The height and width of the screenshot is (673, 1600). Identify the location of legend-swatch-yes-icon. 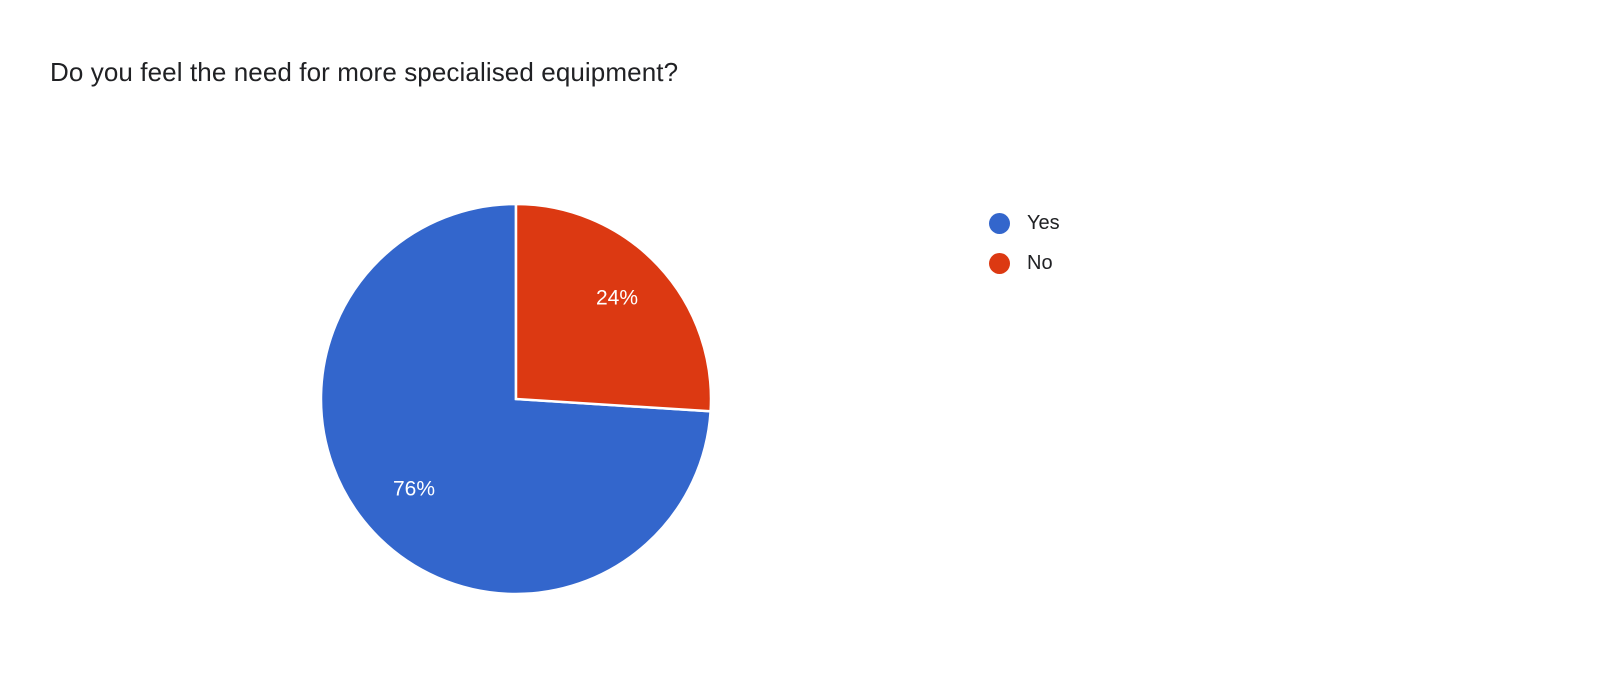
(999, 223).